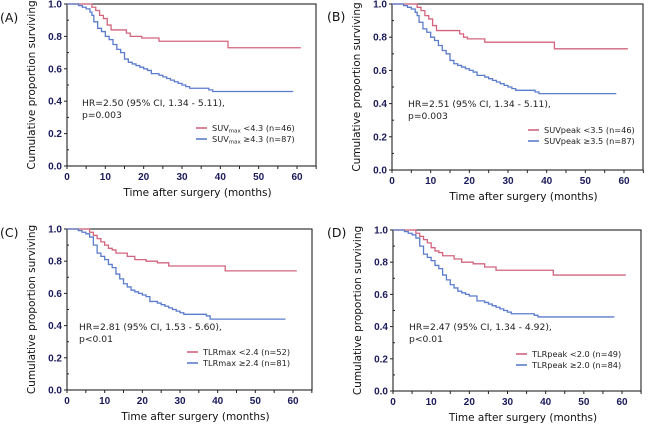 The image size is (650, 428). I want to click on legend-label: SUVpeak <3.5 (n=46), so click(589, 130).